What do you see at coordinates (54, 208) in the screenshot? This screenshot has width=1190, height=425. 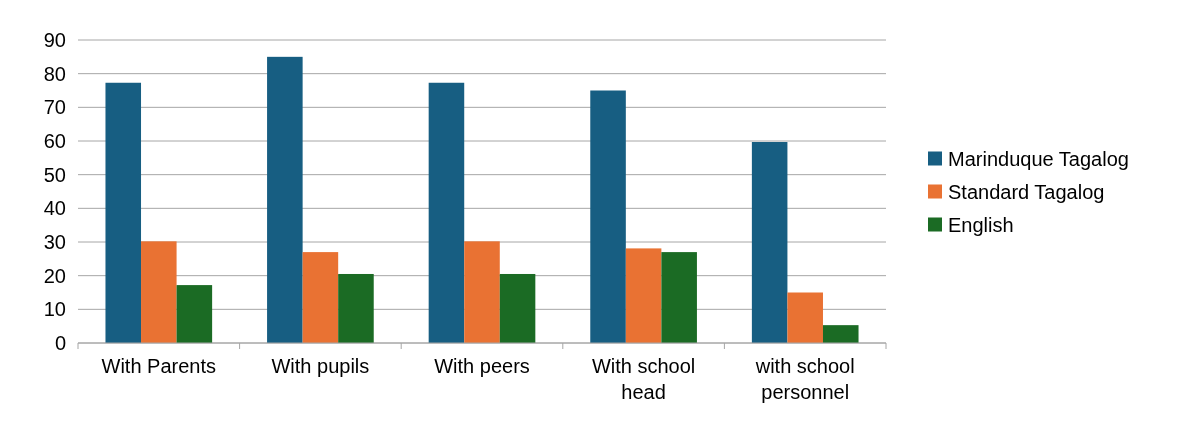 I see `y-tick-label: 40` at bounding box center [54, 208].